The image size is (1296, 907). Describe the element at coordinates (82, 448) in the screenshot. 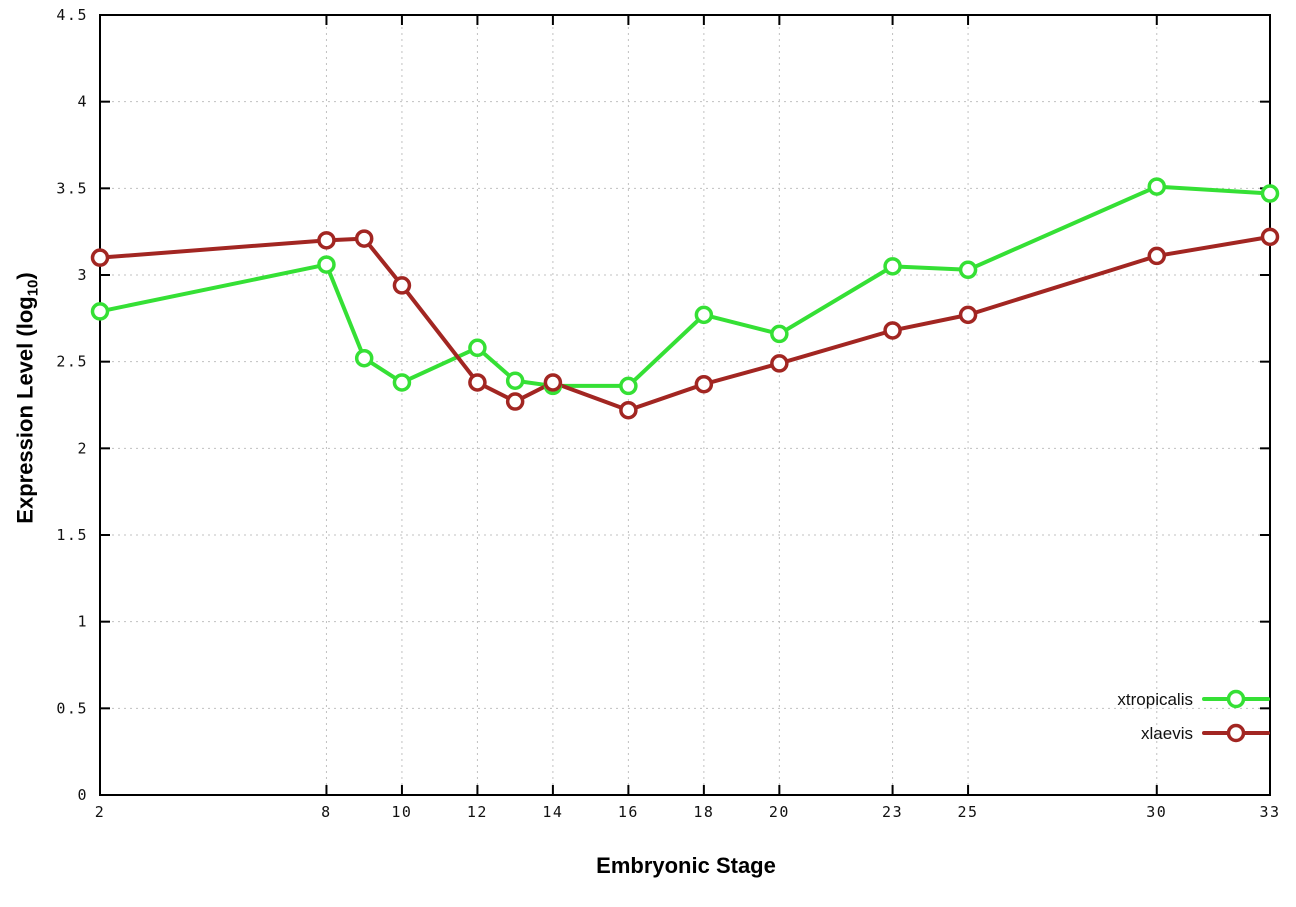

I see `y-tick-label: 2` at that location.